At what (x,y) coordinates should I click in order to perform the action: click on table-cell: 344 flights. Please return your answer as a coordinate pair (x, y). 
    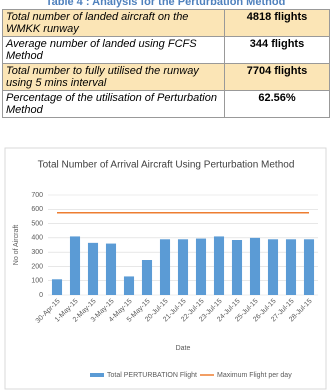
    Looking at the image, I should click on (277, 50).